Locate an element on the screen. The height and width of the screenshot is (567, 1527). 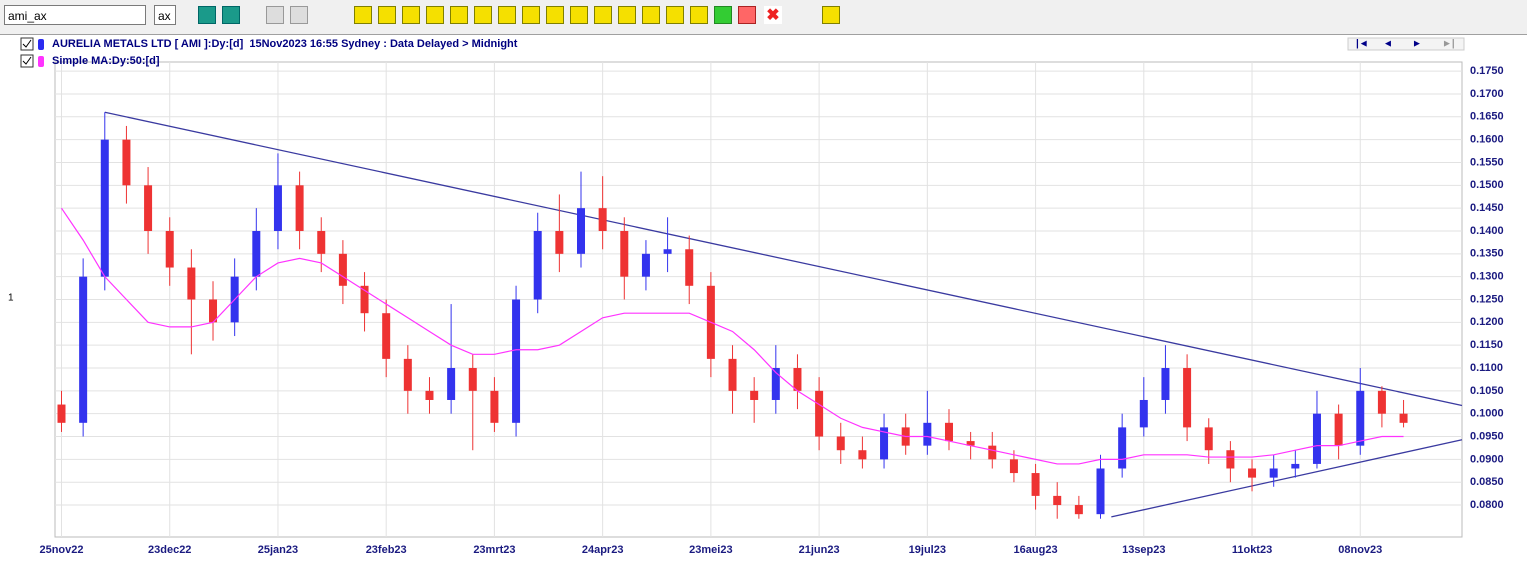
y-tick-label: 0.1200 is located at coordinates (1487, 322).